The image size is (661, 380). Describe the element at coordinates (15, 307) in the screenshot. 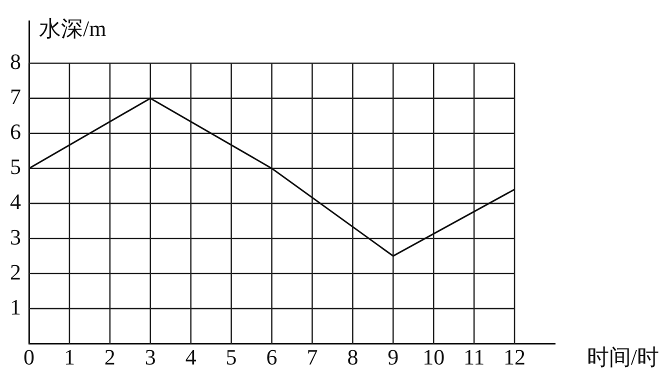

I see `y-tick-label: 1` at that location.